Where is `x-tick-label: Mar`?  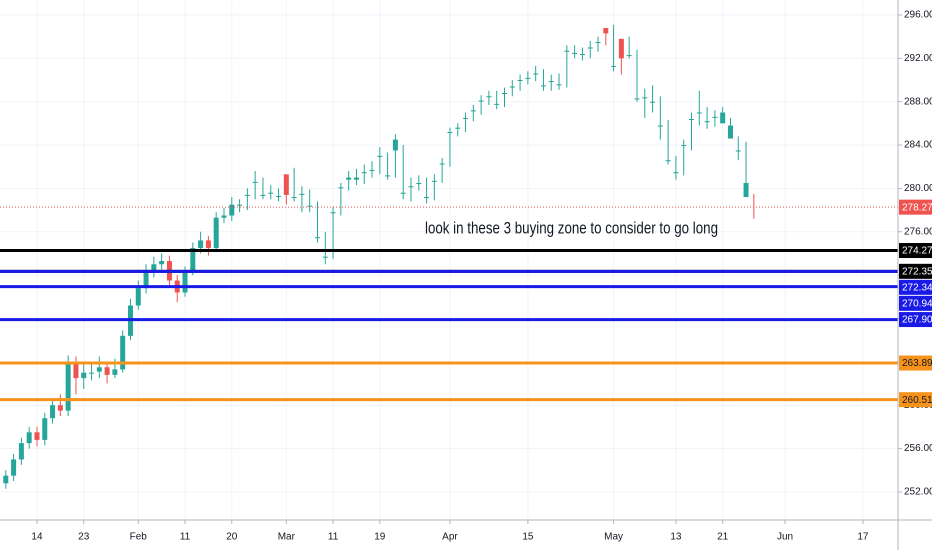
x-tick-label: Mar is located at coordinates (287, 537).